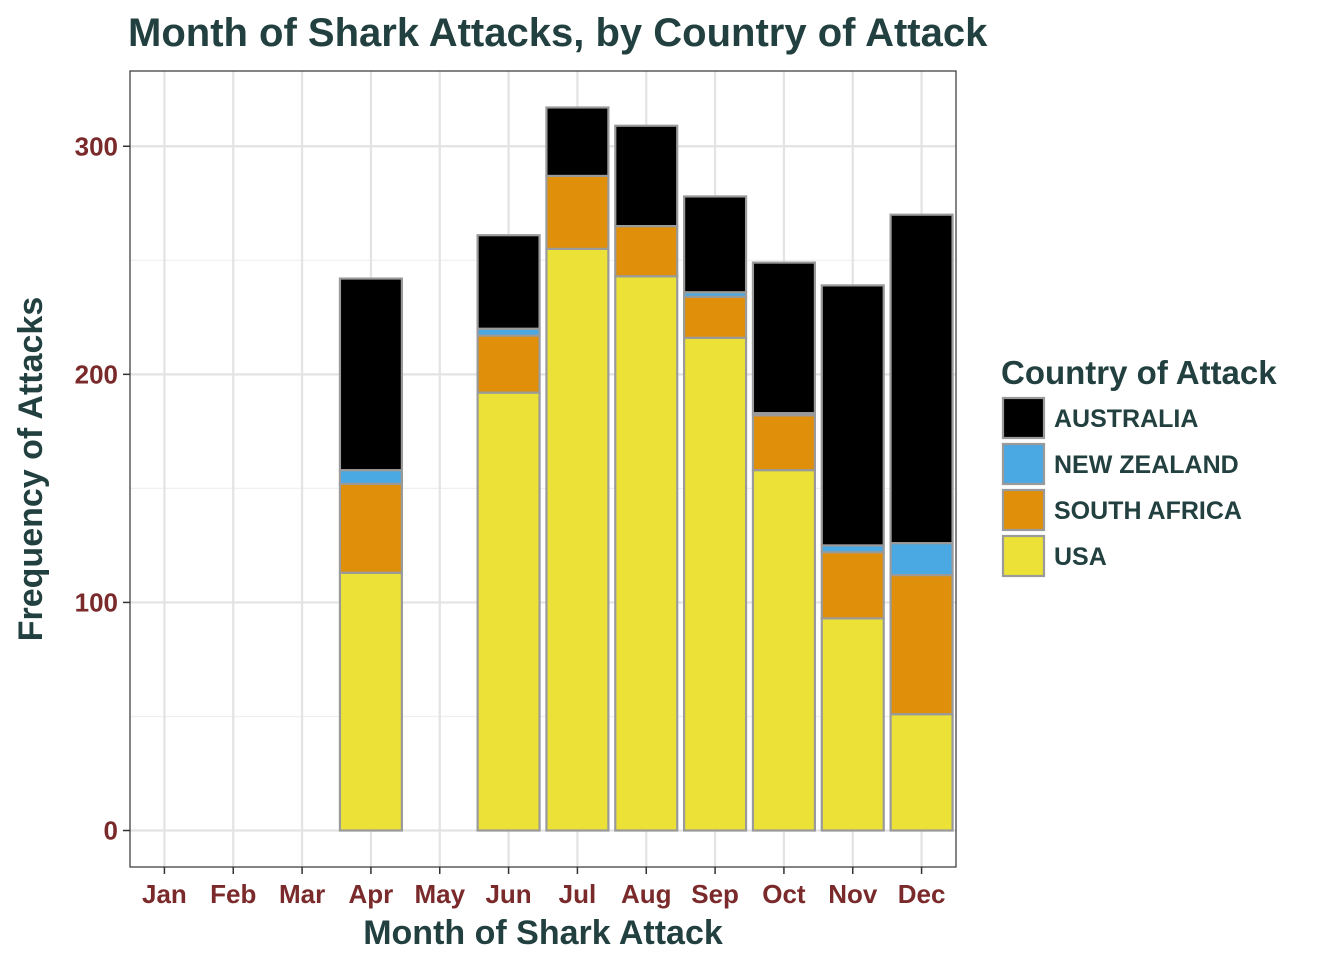  I want to click on x-axis: Jan Feb Mar Apr May Jun Jul Aug Sep Oct Nov Dec, so click(543, 888).